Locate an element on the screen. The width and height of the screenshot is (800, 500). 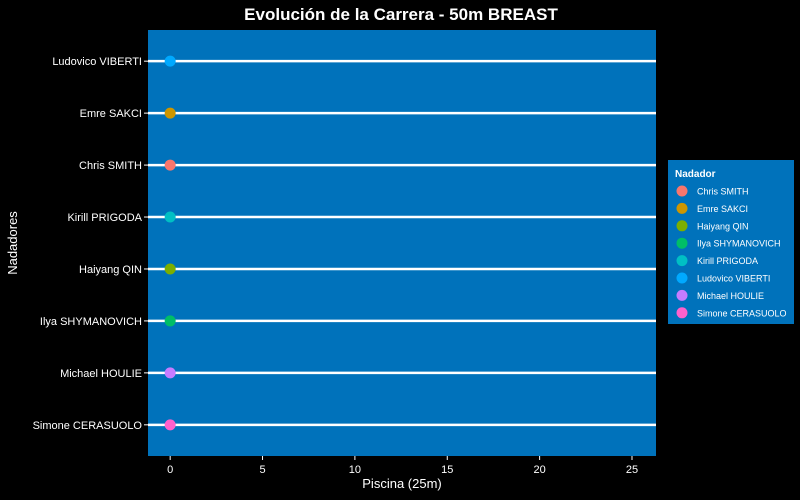
y-tick-label: Haiyang QIN is located at coordinates (110, 270).